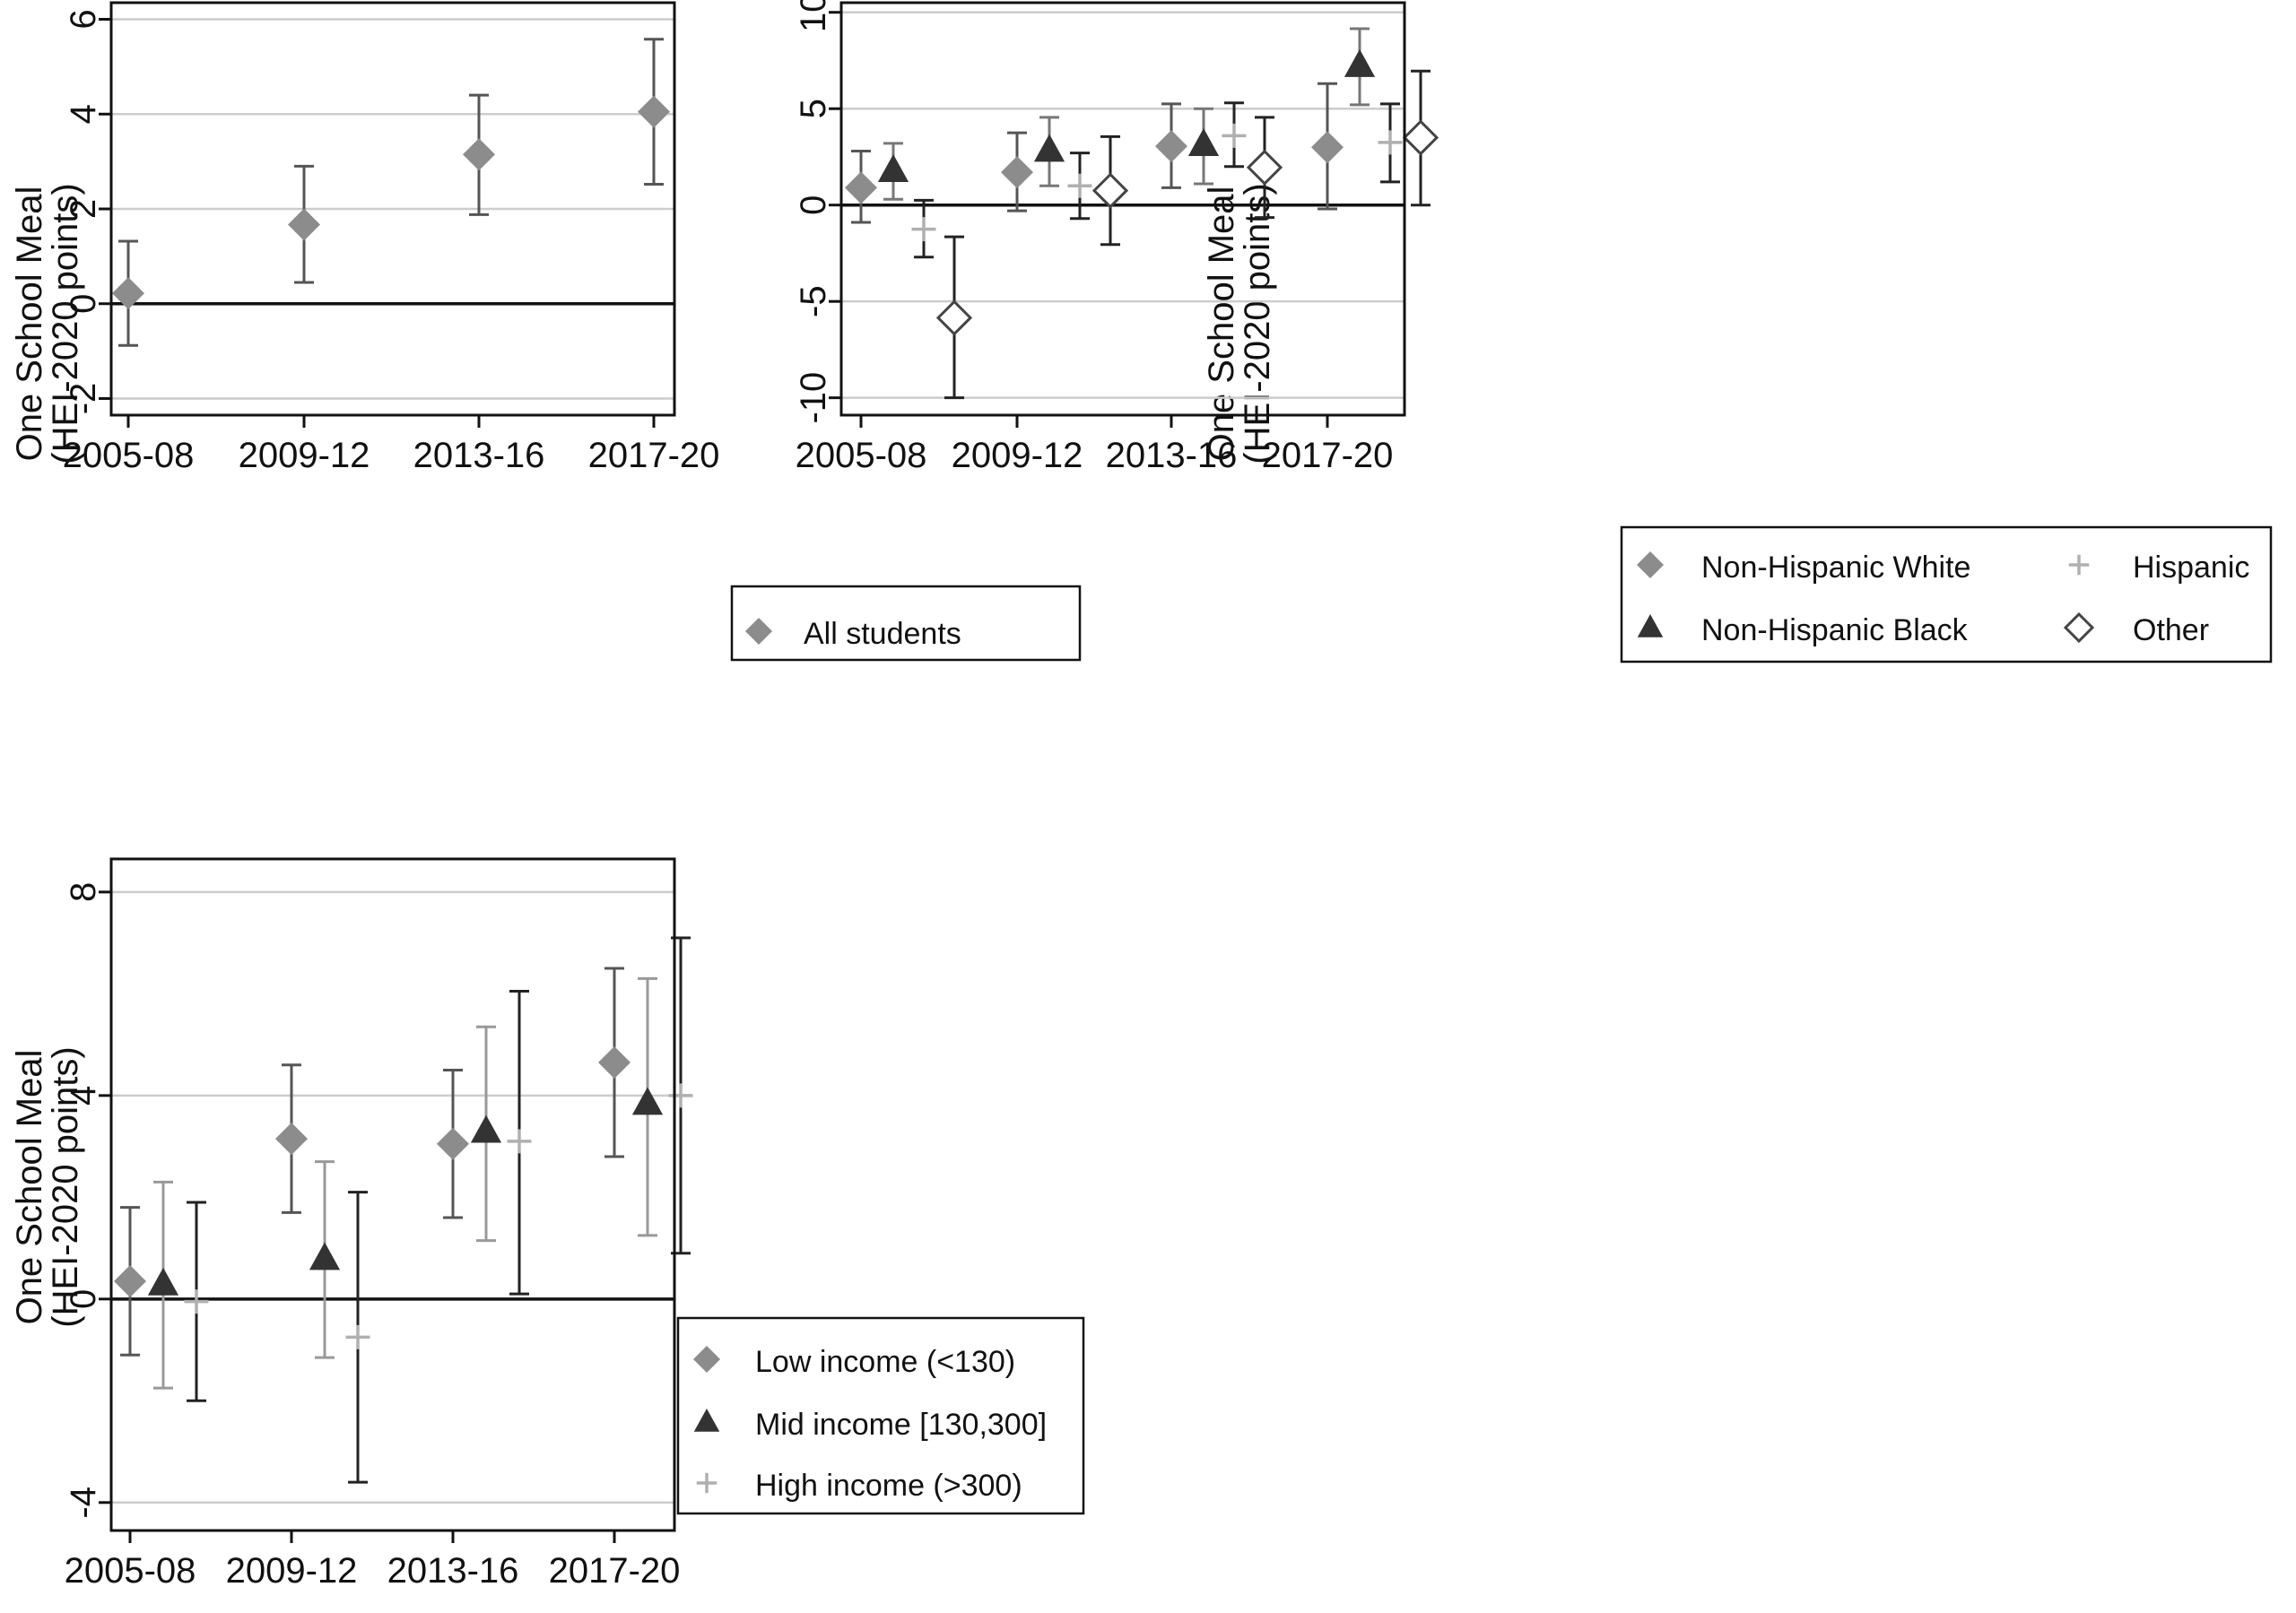 The image size is (2296, 1613). I want to click on legend-label: Non-Hispanic Black, so click(1835, 630).